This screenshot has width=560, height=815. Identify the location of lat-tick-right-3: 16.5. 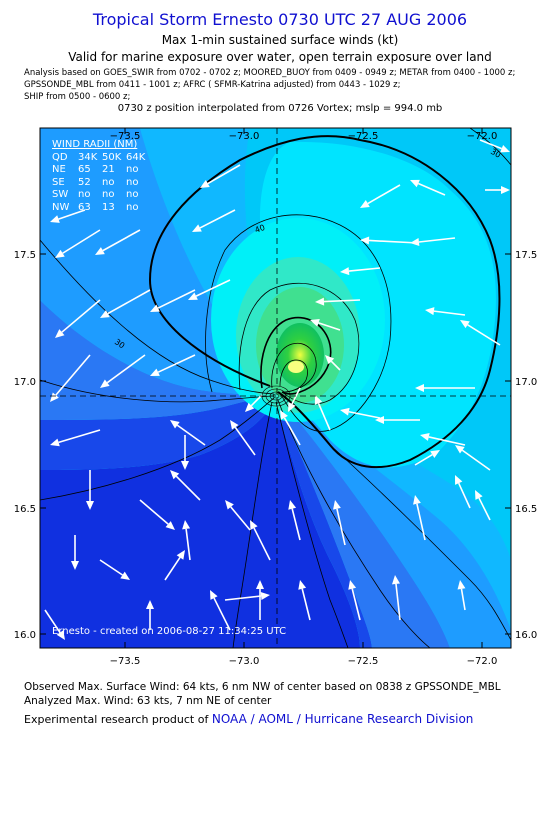
(526, 509).